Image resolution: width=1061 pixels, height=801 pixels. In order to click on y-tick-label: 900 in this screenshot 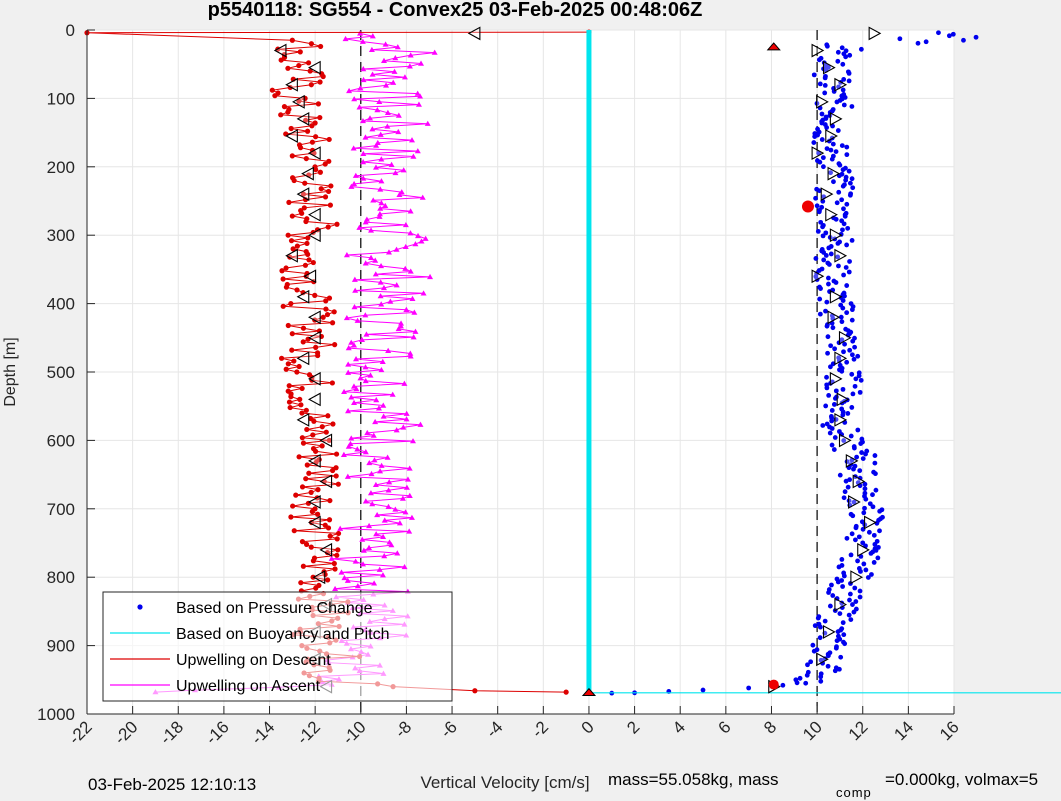, I will do `click(61, 646)`.